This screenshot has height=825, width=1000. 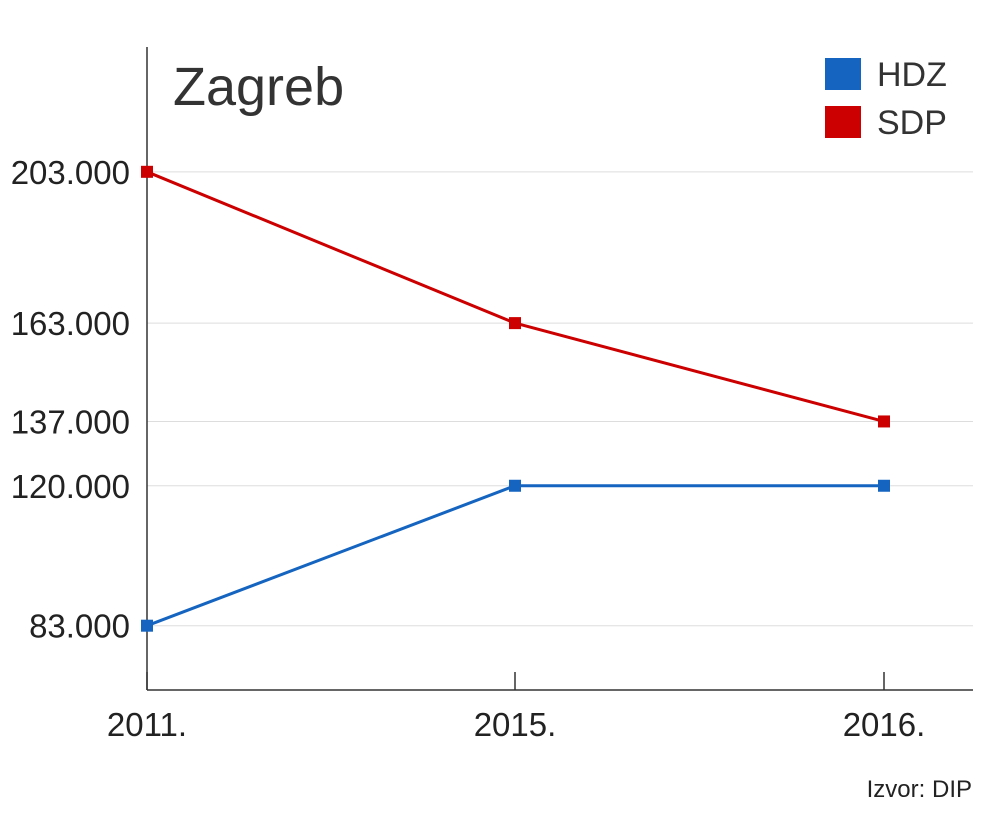 I want to click on legend-label-hdz: HDZ, so click(x=912, y=75).